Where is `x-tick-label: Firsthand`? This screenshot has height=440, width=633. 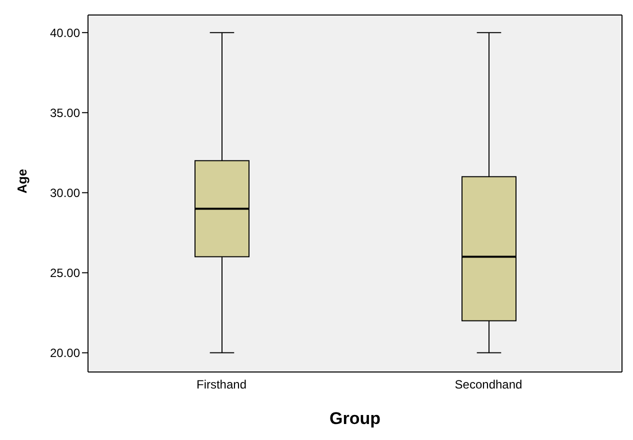 x-tick-label: Firsthand is located at coordinates (221, 385).